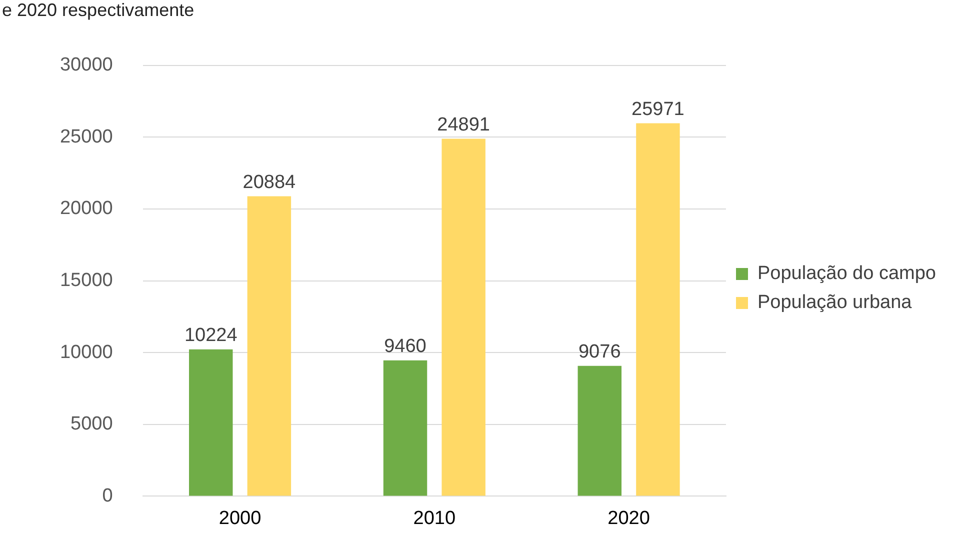 The image size is (966, 543). I want to click on data-label: 10224, so click(211, 335).